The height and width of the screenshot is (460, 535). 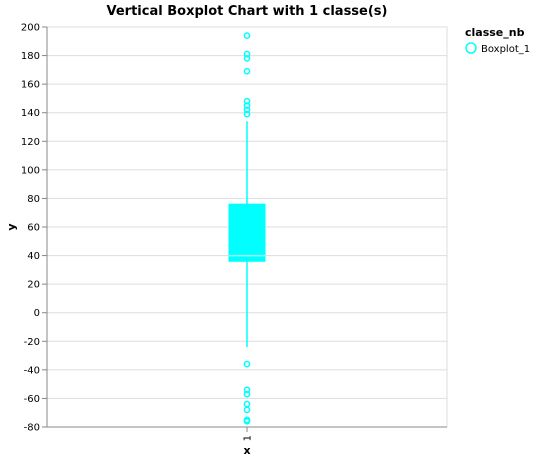 I want to click on y-tick-label: 160, so click(x=30, y=85).